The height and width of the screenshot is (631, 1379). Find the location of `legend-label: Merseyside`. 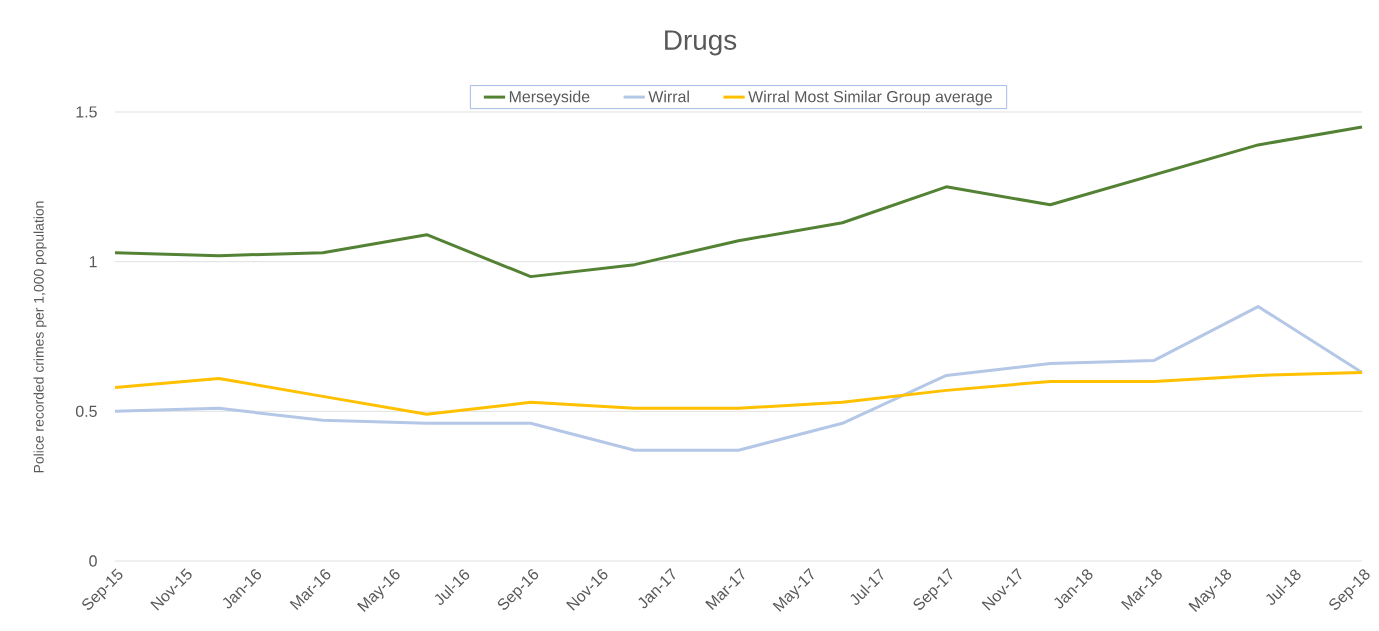

legend-label: Merseyside is located at coordinates (549, 98).